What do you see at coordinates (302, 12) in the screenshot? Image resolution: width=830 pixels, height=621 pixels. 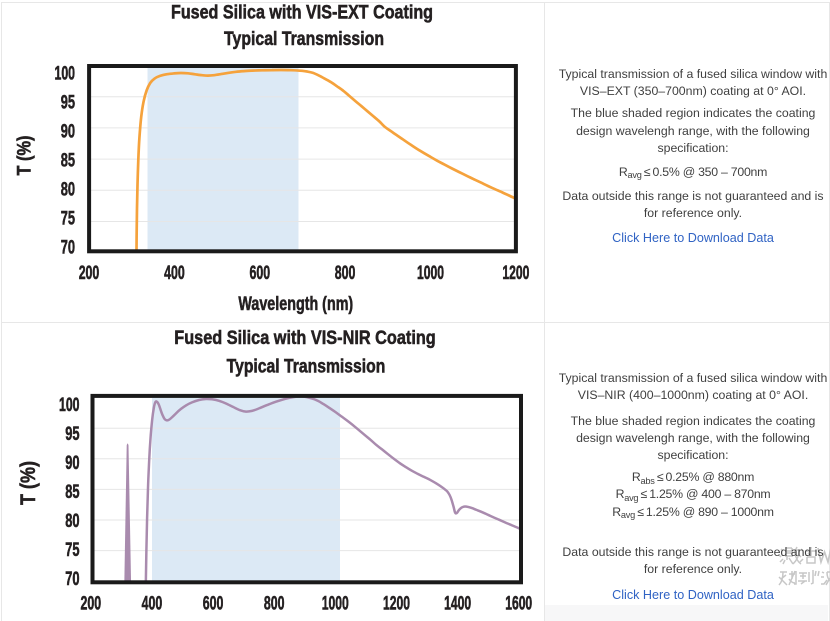 I see `svg-text:Fused Silica with VIS-EXT Coat: Fused Silica with VIS-EXT Coating` at bounding box center [302, 12].